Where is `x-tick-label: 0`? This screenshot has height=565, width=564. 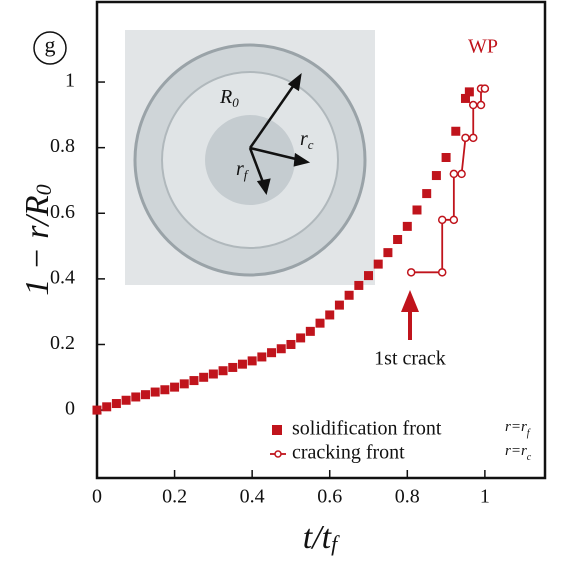 x-tick-label: 0 is located at coordinates (97, 497).